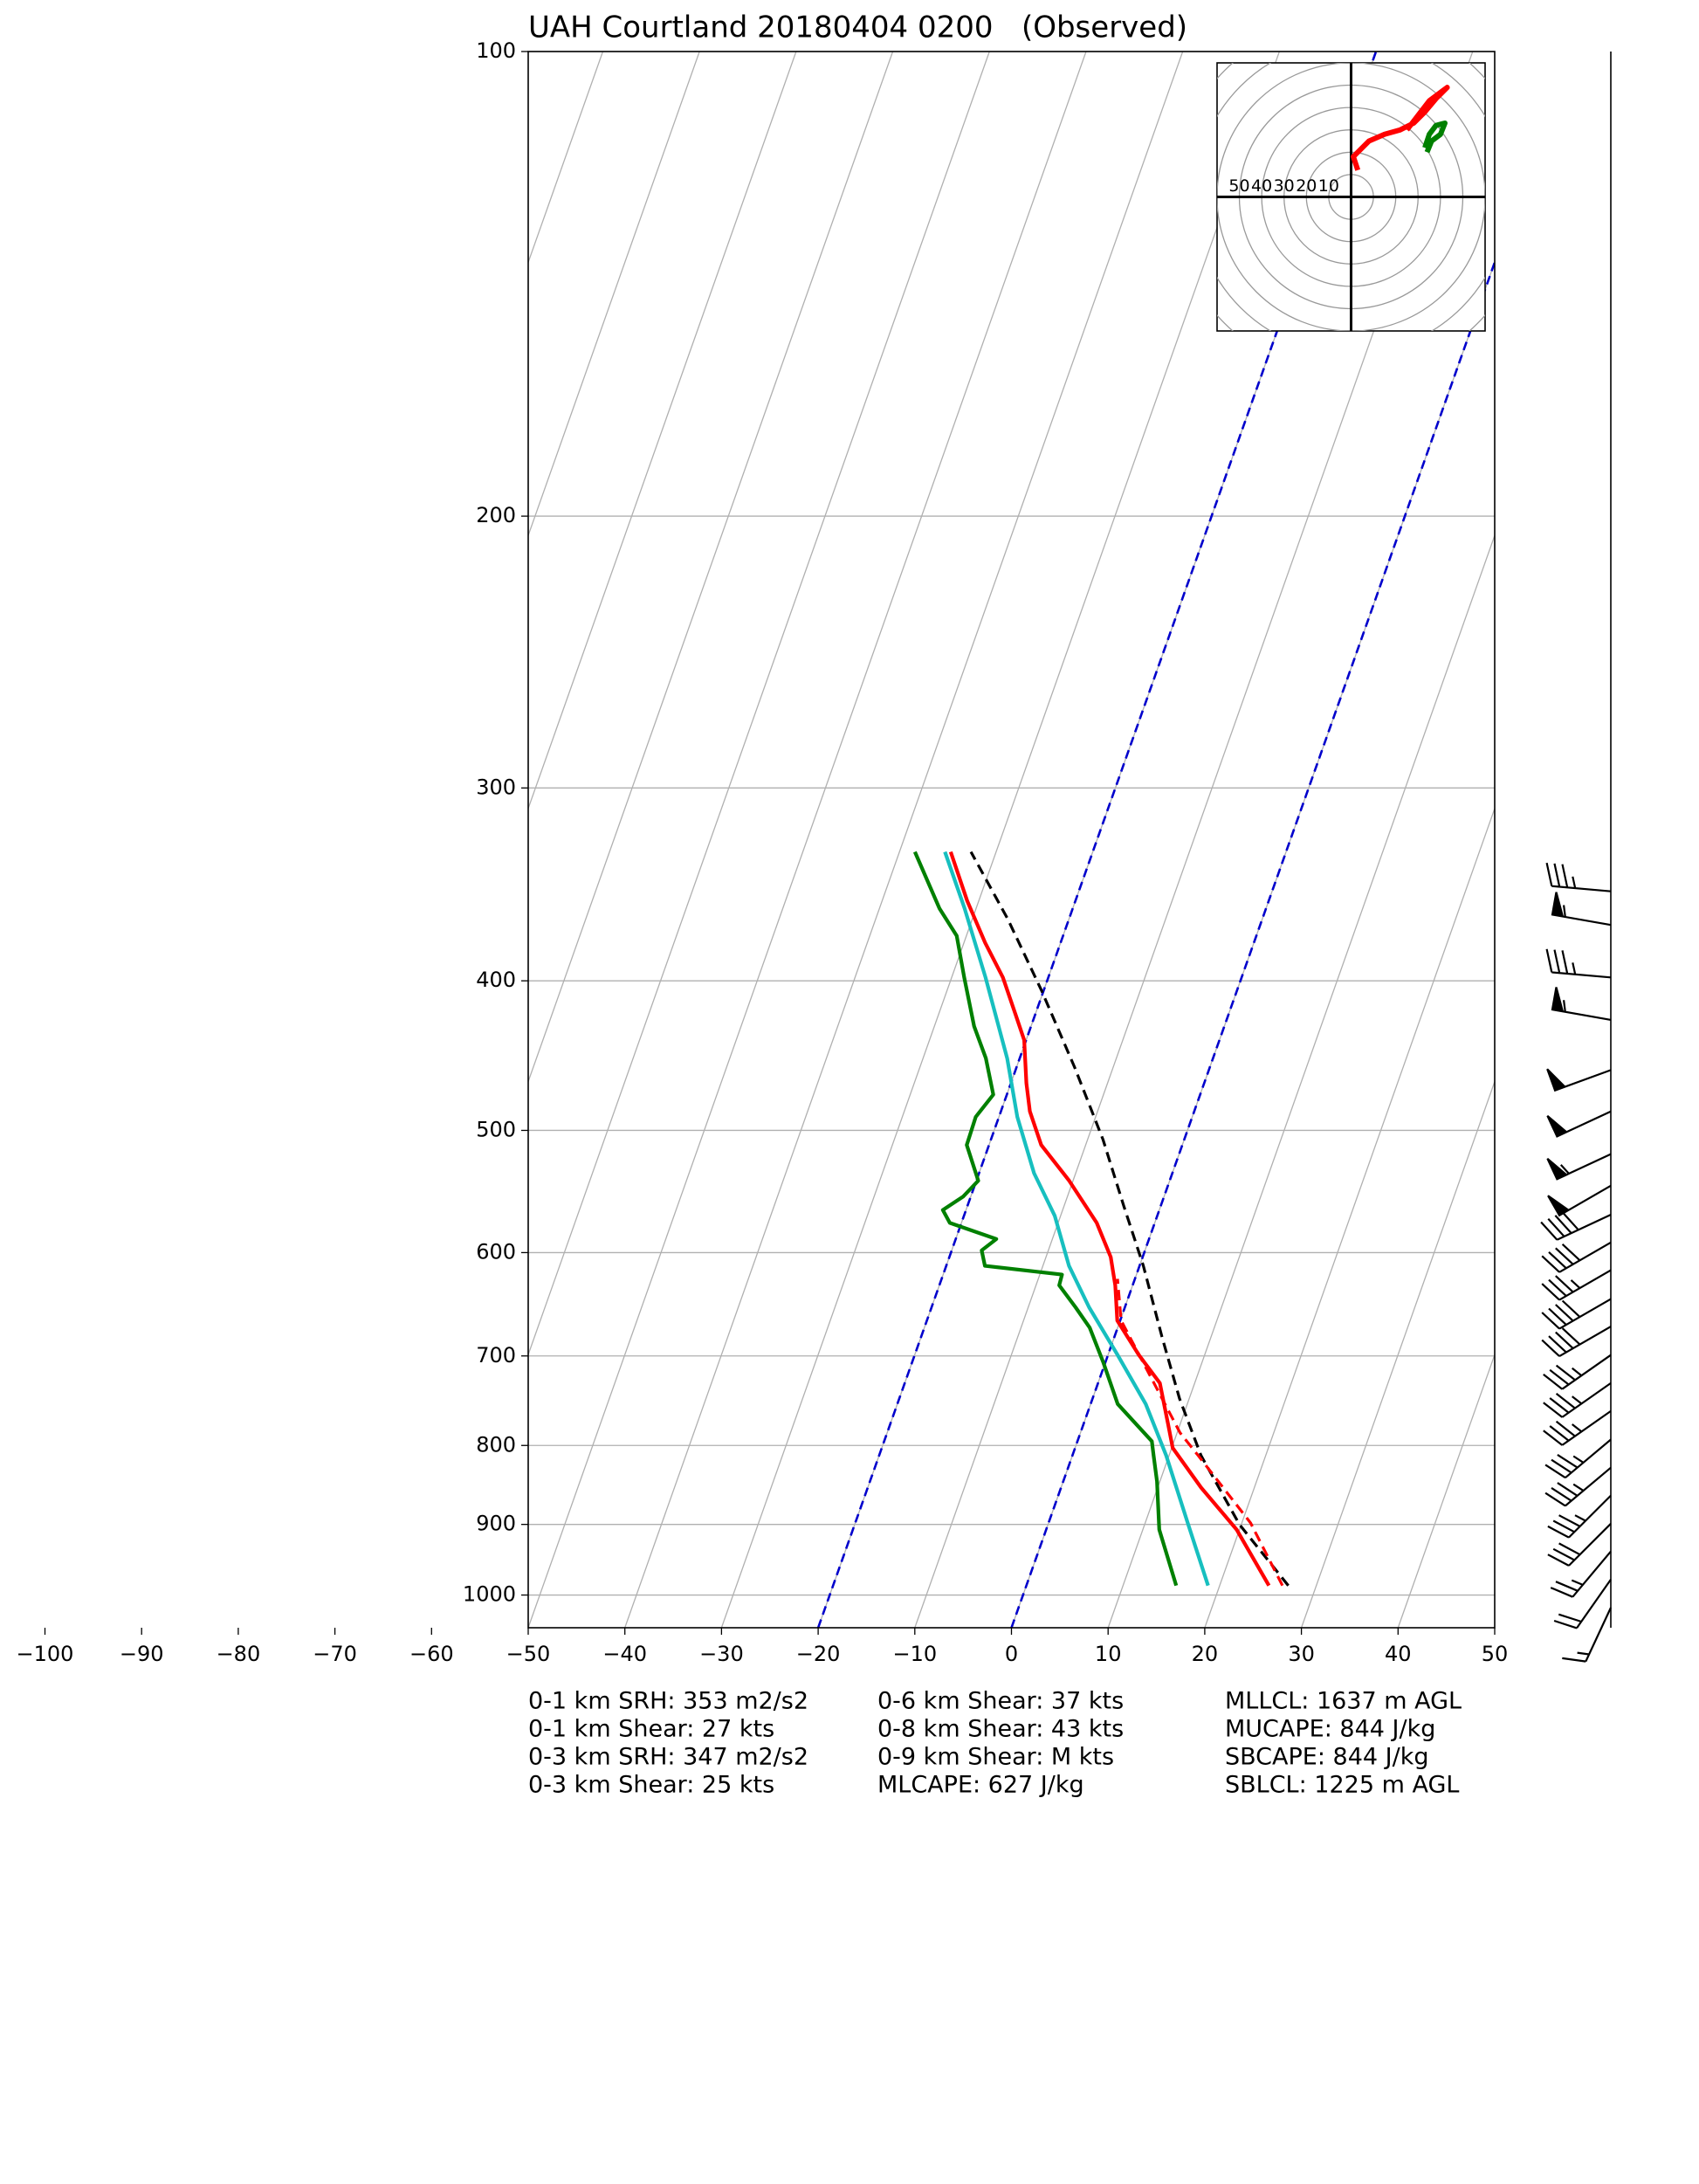 Image resolution: width=1699 pixels, height=2184 pixels. Describe the element at coordinates (1011, 1654) in the screenshot. I see `x-tick-label: 0` at that location.